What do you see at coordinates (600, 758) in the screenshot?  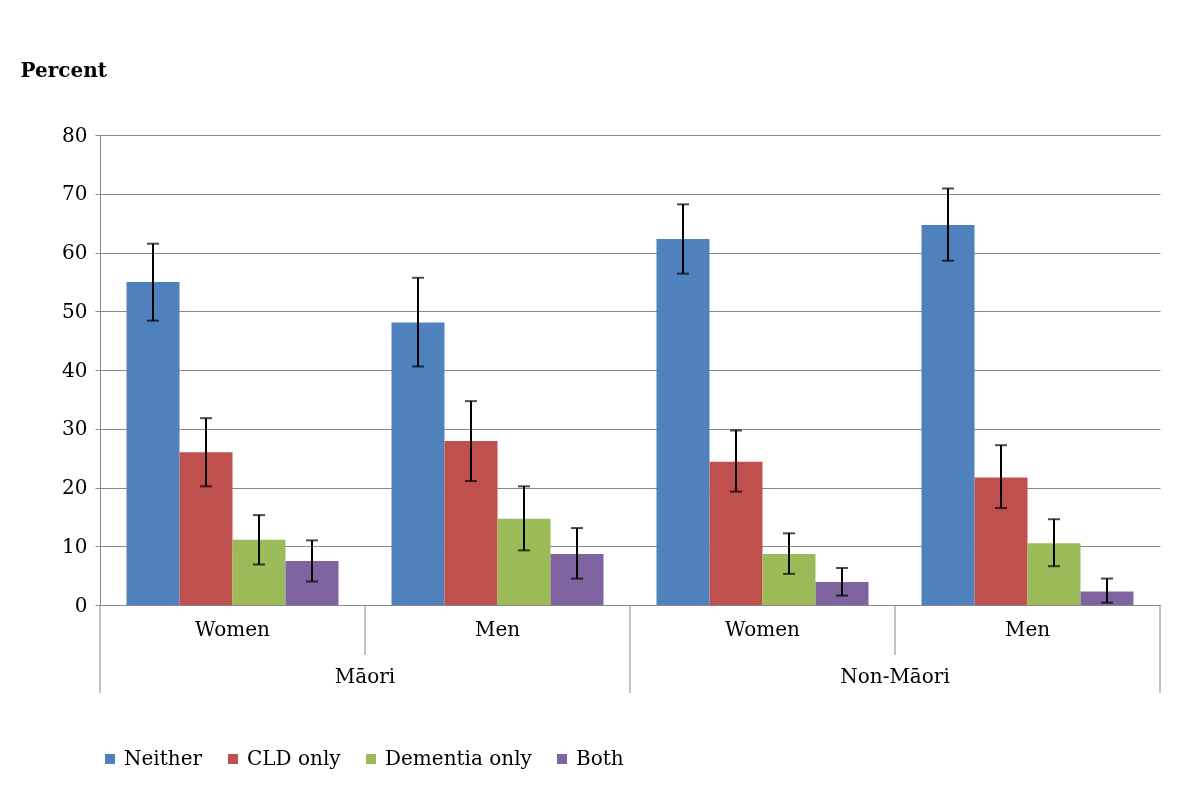 I see `legend-label: Both` at bounding box center [600, 758].